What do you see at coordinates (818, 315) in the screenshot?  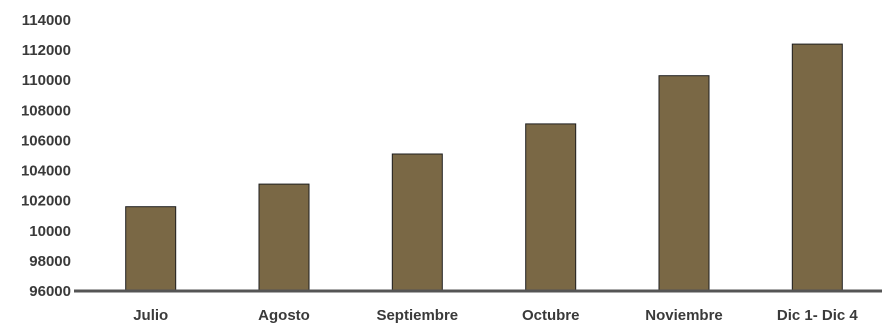 I see `x-category-label: Dic 1- Dic 4` at bounding box center [818, 315].